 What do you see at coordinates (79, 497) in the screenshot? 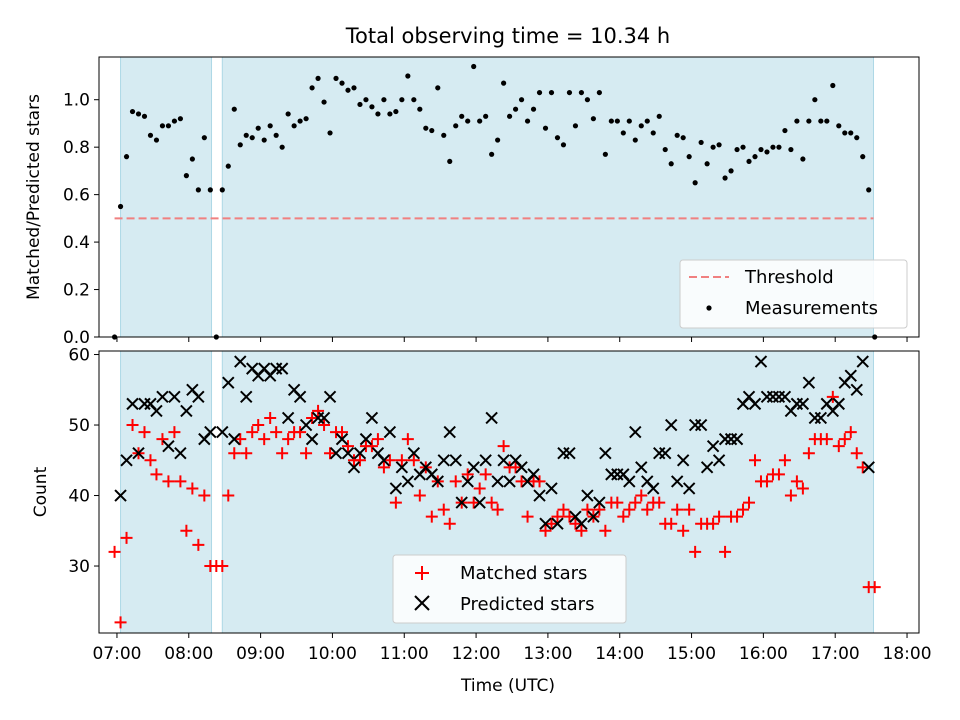
I see `y-tick-label: 40` at bounding box center [79, 497].